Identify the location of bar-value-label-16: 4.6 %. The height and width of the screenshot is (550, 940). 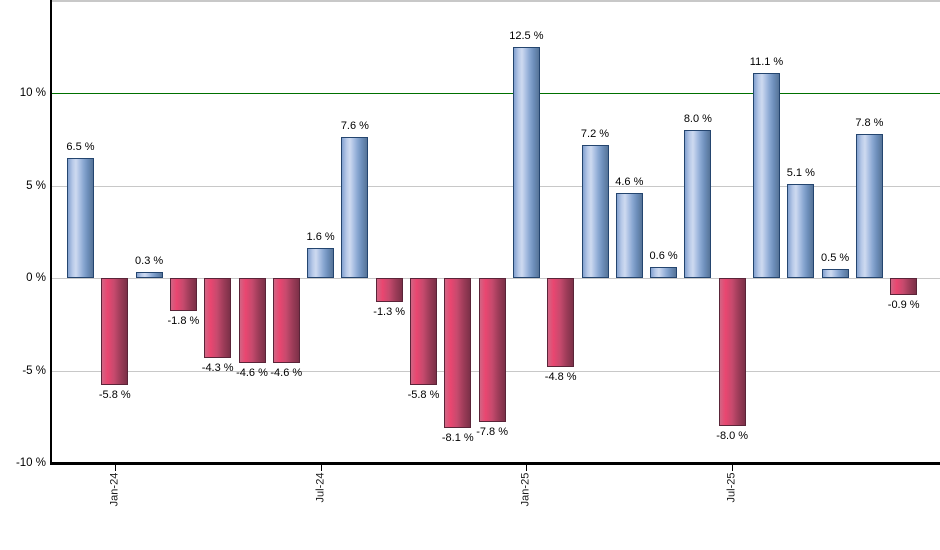
(629, 181).